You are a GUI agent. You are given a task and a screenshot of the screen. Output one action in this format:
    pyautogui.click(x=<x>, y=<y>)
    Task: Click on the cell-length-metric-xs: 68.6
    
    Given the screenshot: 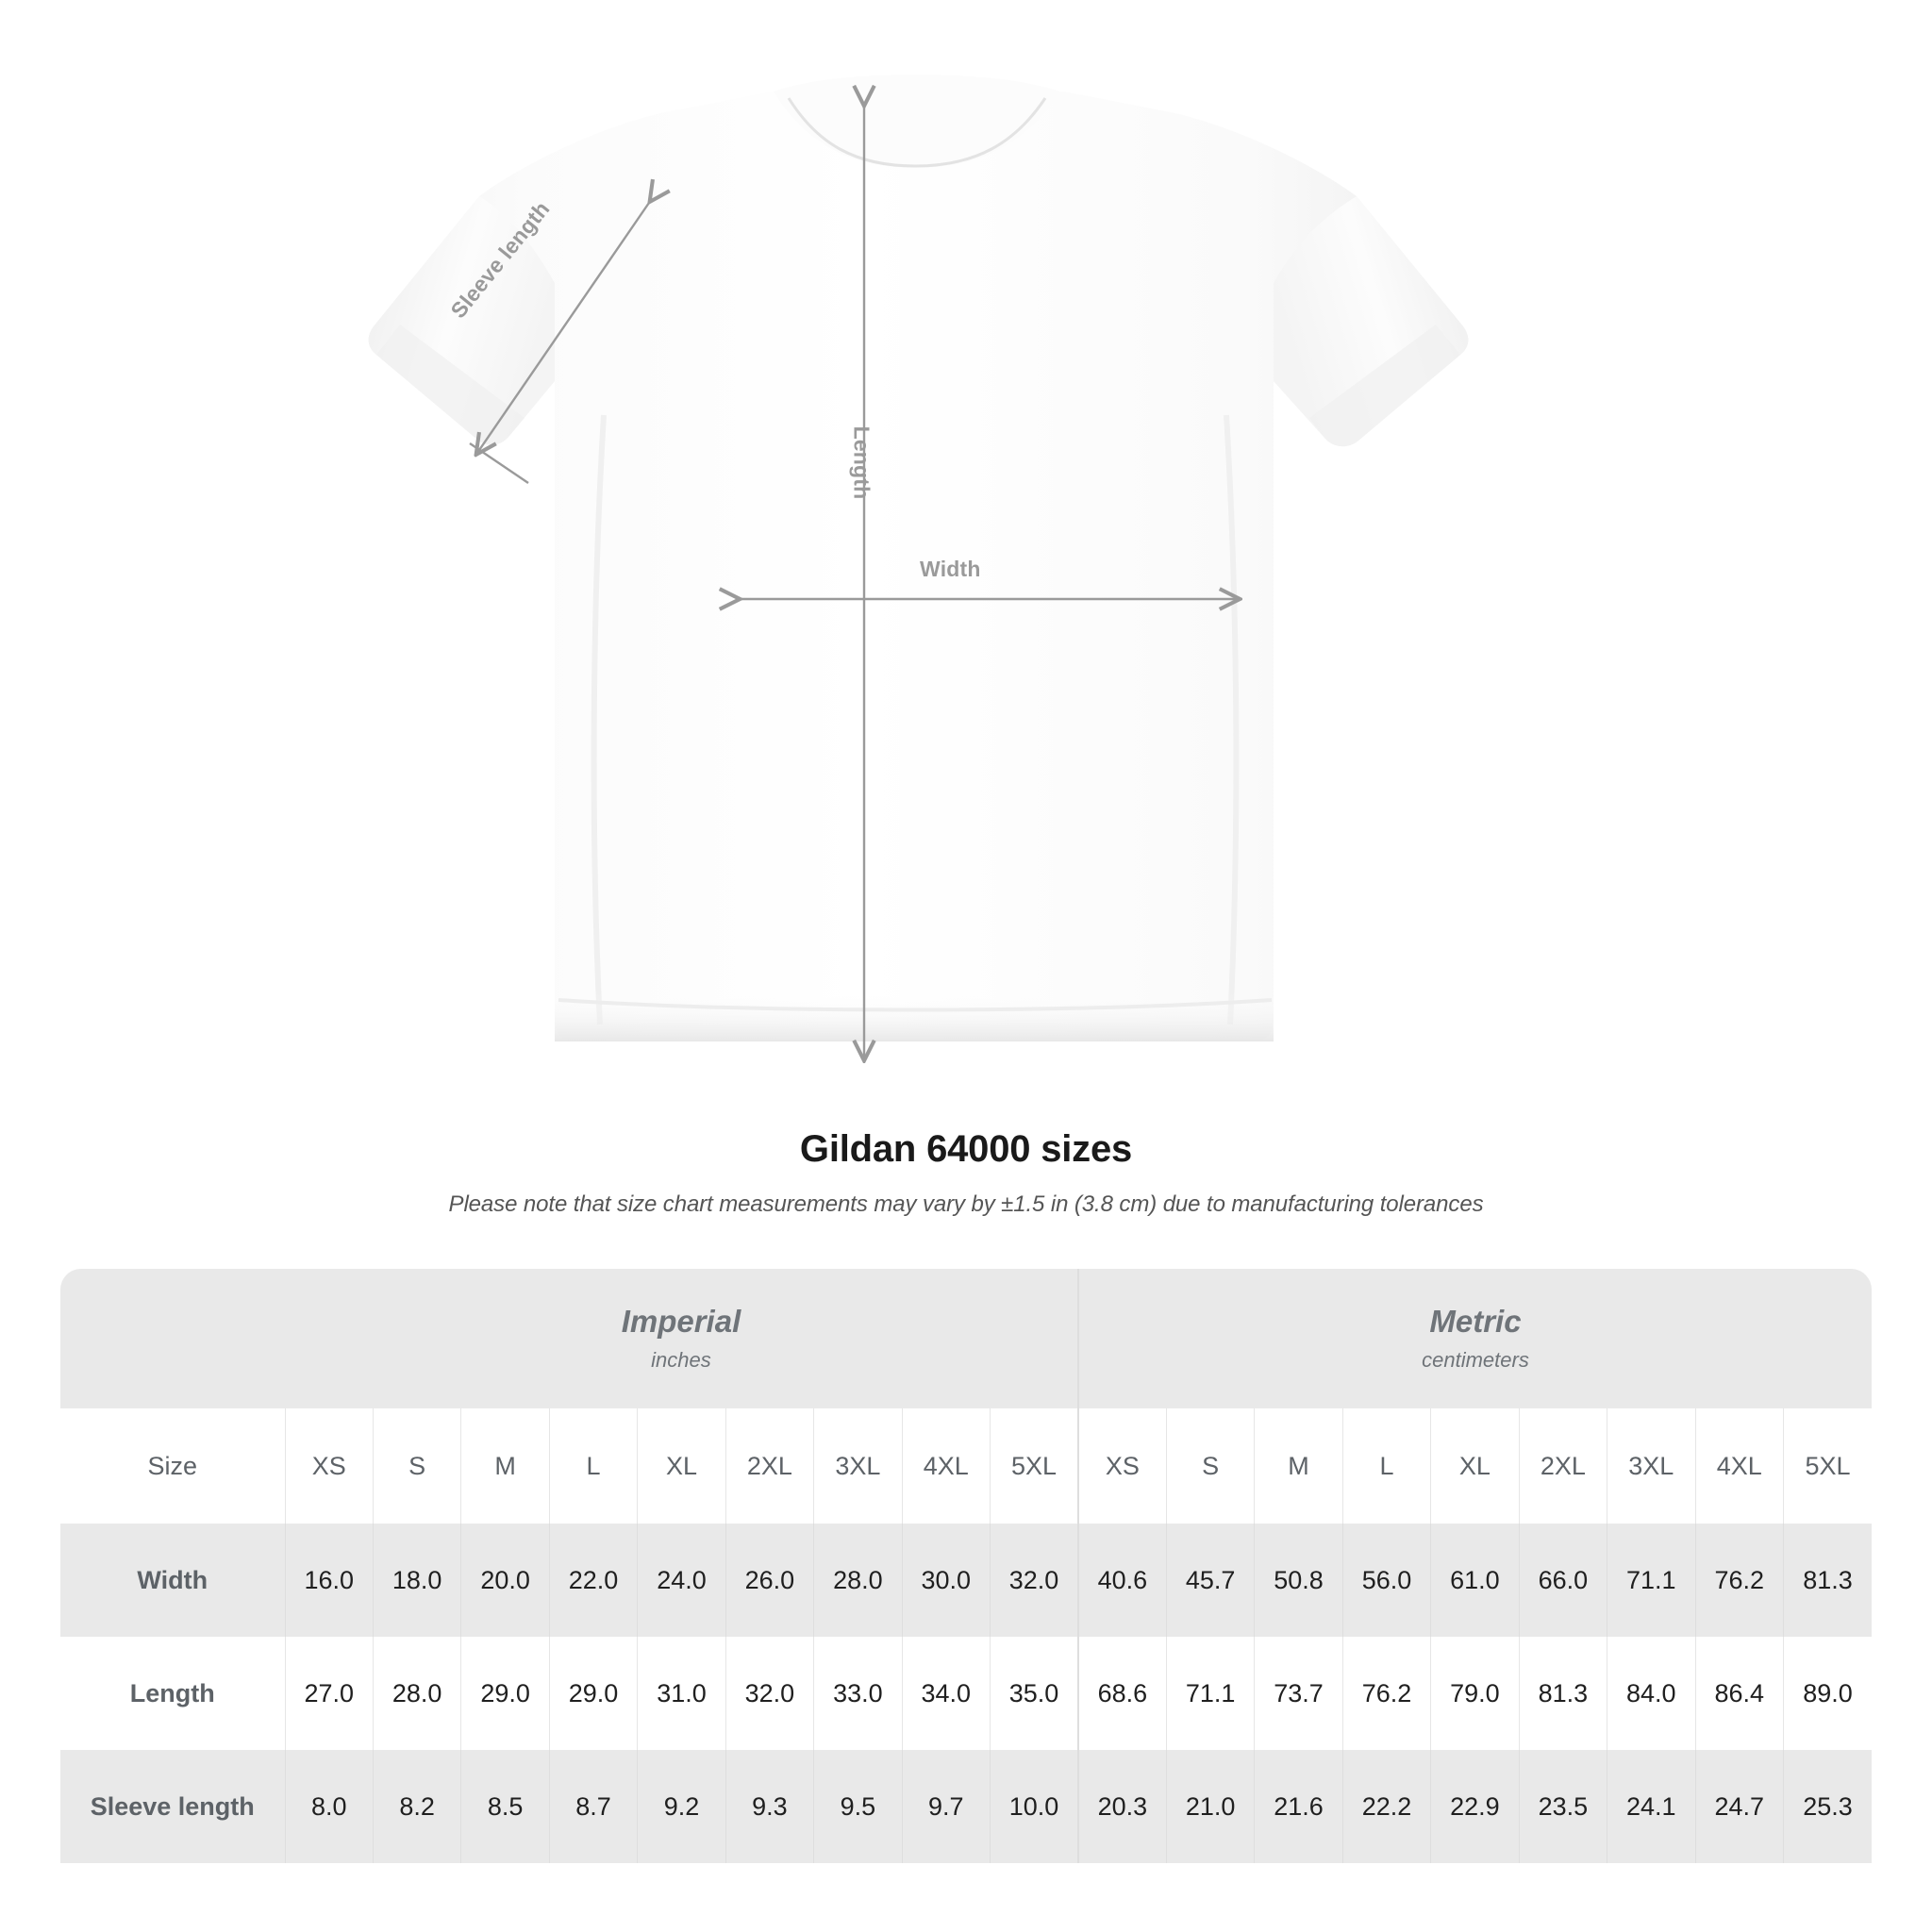 What is the action you would take?
    pyautogui.click(x=1121, y=1694)
    